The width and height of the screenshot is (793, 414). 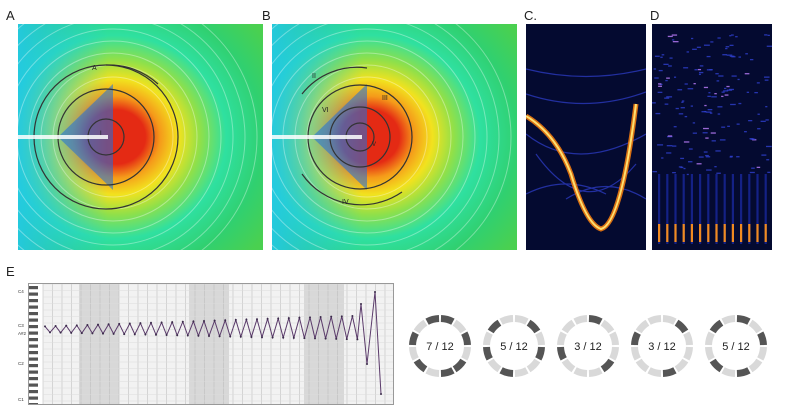 What do you see at coordinates (736, 347) in the screenshot?
I see `ring-label: 5 / 12` at bounding box center [736, 347].